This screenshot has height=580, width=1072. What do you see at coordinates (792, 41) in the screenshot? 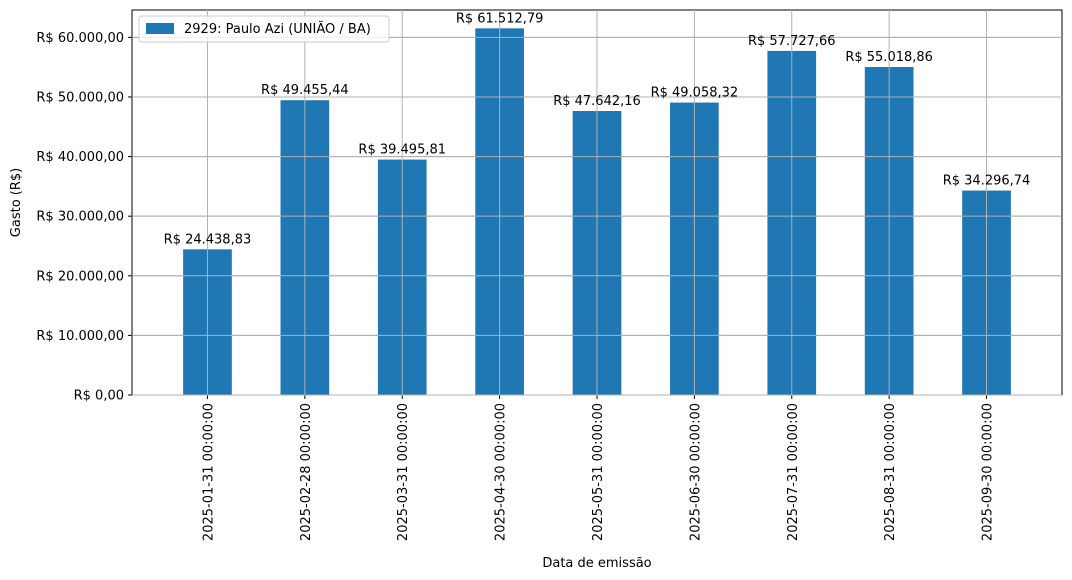
I see `bar-value-label: R$ 57.727,66` at bounding box center [792, 41].